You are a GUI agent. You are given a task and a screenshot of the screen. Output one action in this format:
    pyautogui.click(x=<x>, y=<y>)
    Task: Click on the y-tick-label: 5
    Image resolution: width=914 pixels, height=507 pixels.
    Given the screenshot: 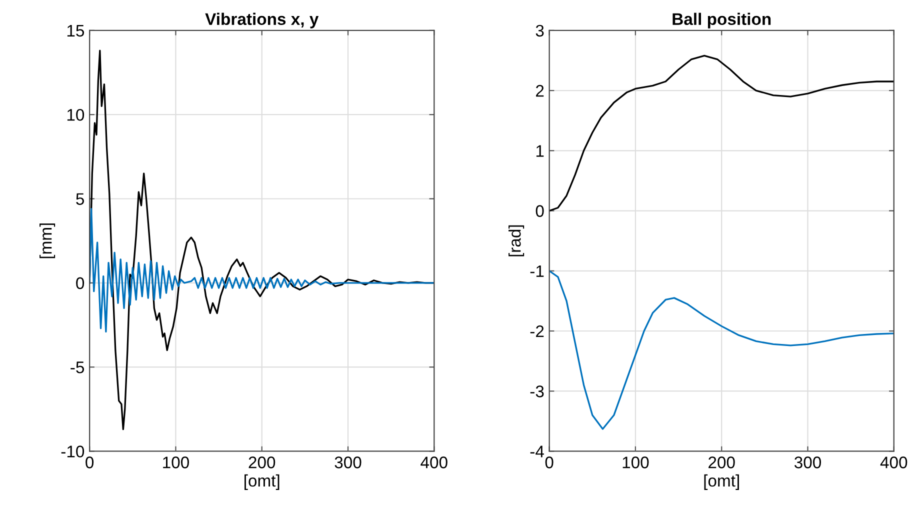 What is the action you would take?
    pyautogui.click(x=80, y=199)
    